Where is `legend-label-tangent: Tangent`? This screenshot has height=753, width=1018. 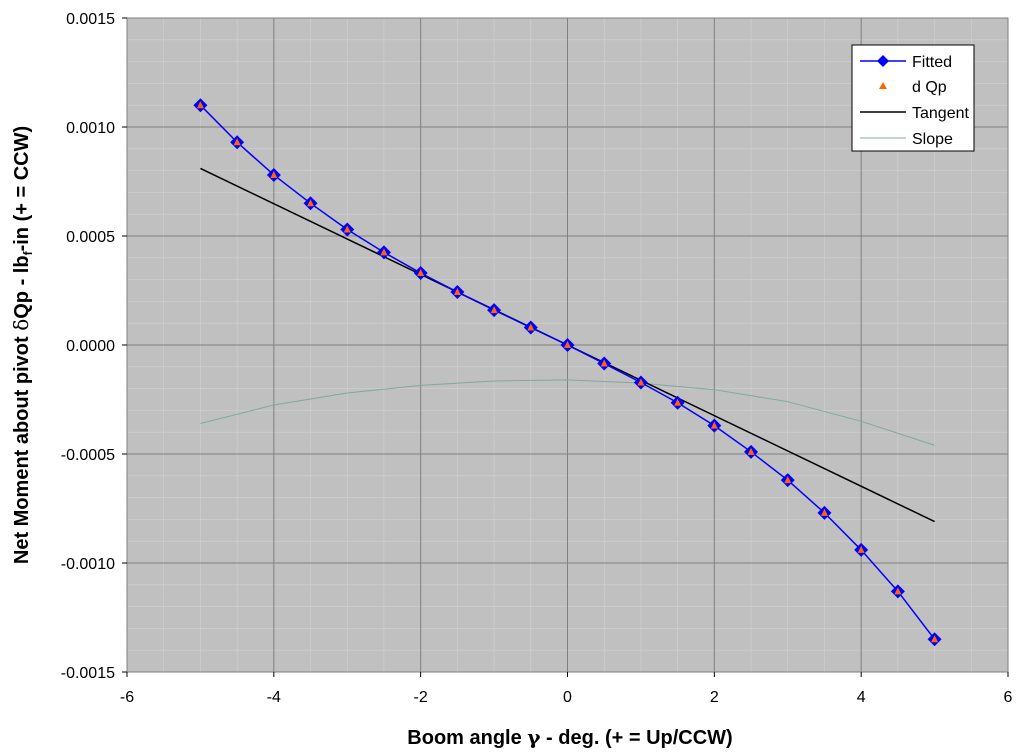 legend-label-tangent: Tangent is located at coordinates (940, 113).